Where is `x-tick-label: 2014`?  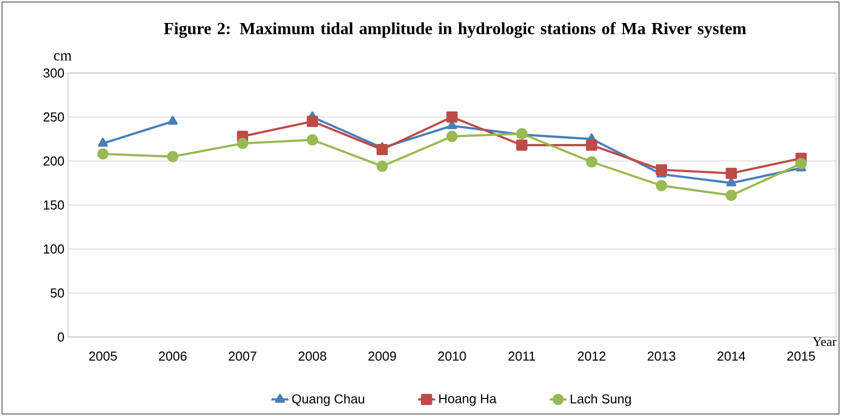
x-tick-label: 2014 is located at coordinates (732, 356).